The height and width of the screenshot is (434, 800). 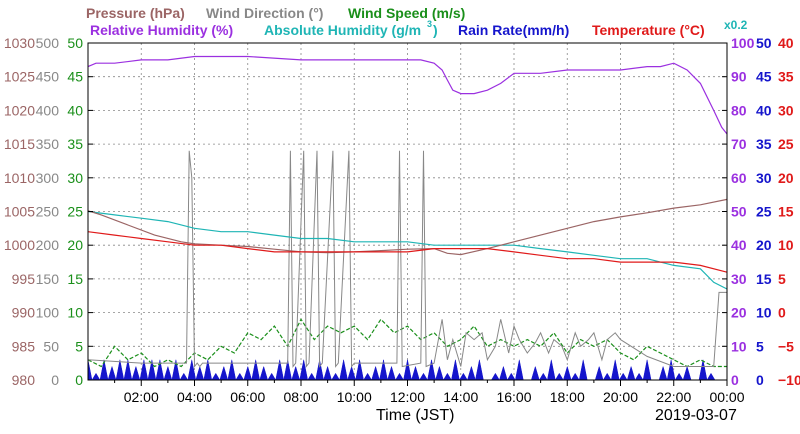 What do you see at coordinates (764, 245) in the screenshot?
I see `y-tick-rain-rate: 20` at bounding box center [764, 245].